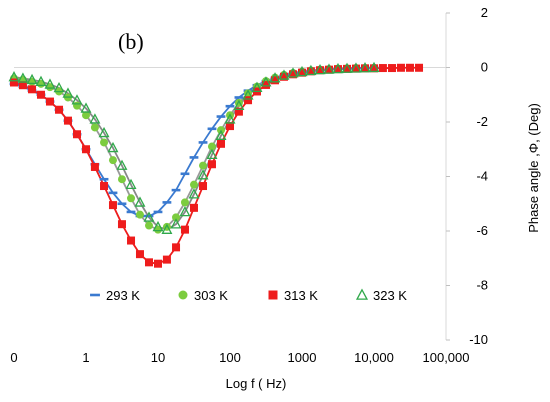  Describe the element at coordinates (381, 295) in the screenshot. I see `legend-item: 323 K` at that location.